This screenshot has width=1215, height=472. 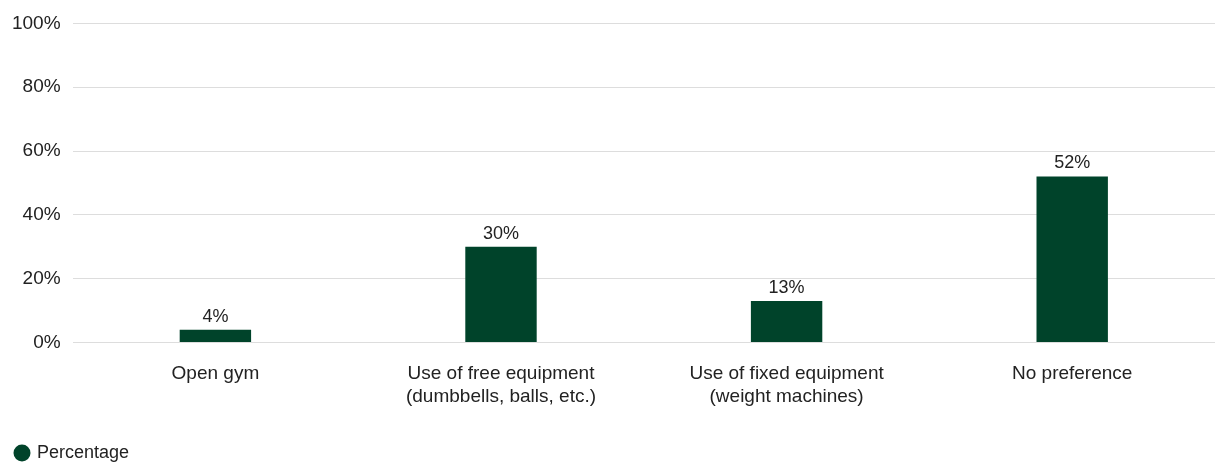 I want to click on data-label: 4%, so click(x=215, y=315).